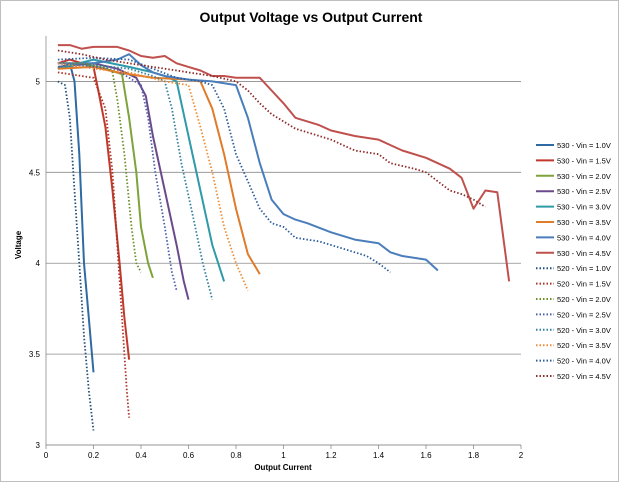  Describe the element at coordinates (331, 455) in the screenshot. I see `x-tick-label: 1.2` at that location.